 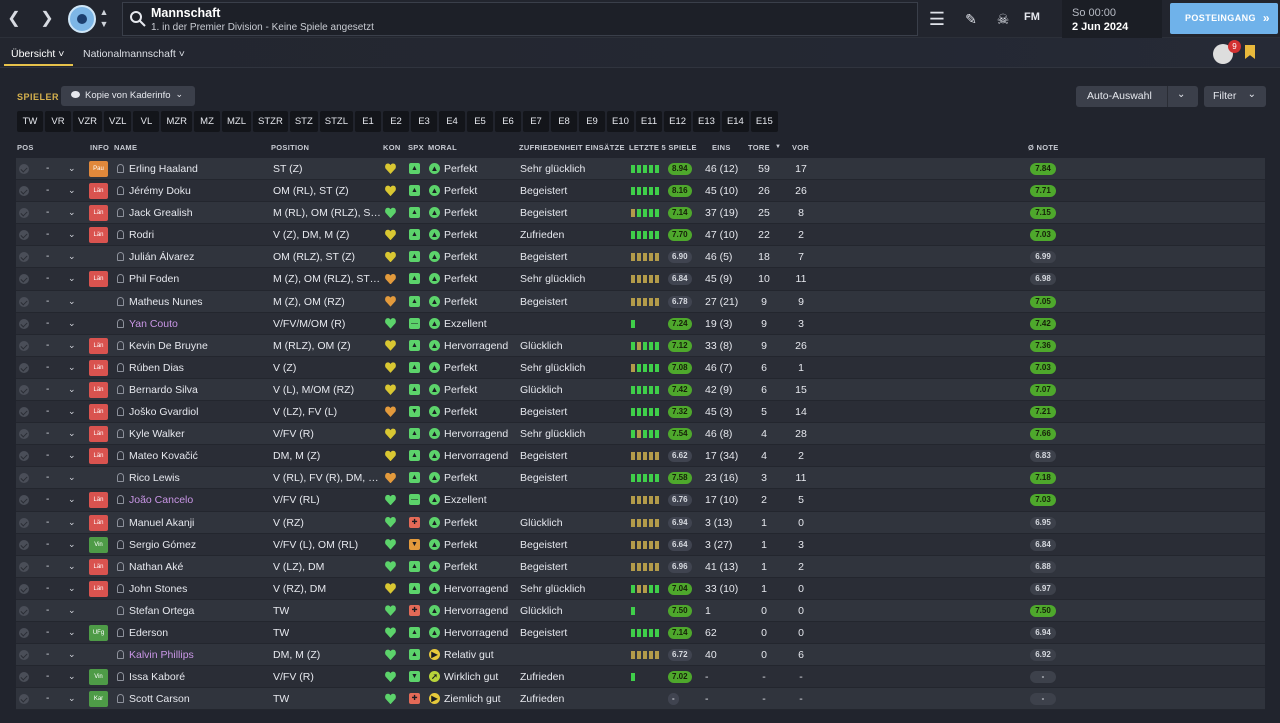 I want to click on bookmark-icon, so click(x=1250, y=52).